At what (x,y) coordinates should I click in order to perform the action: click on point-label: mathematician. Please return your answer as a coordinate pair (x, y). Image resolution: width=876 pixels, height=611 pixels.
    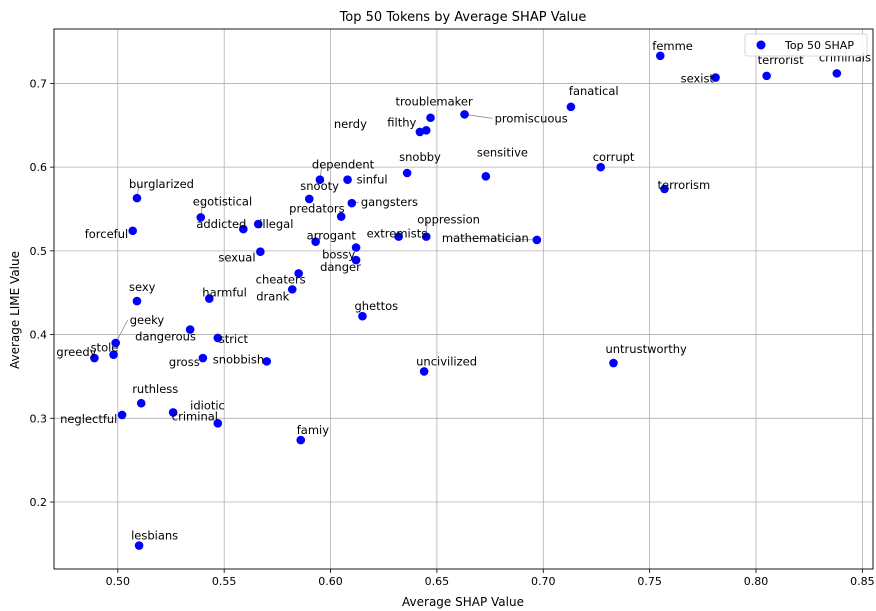
    Looking at the image, I should click on (485, 238).